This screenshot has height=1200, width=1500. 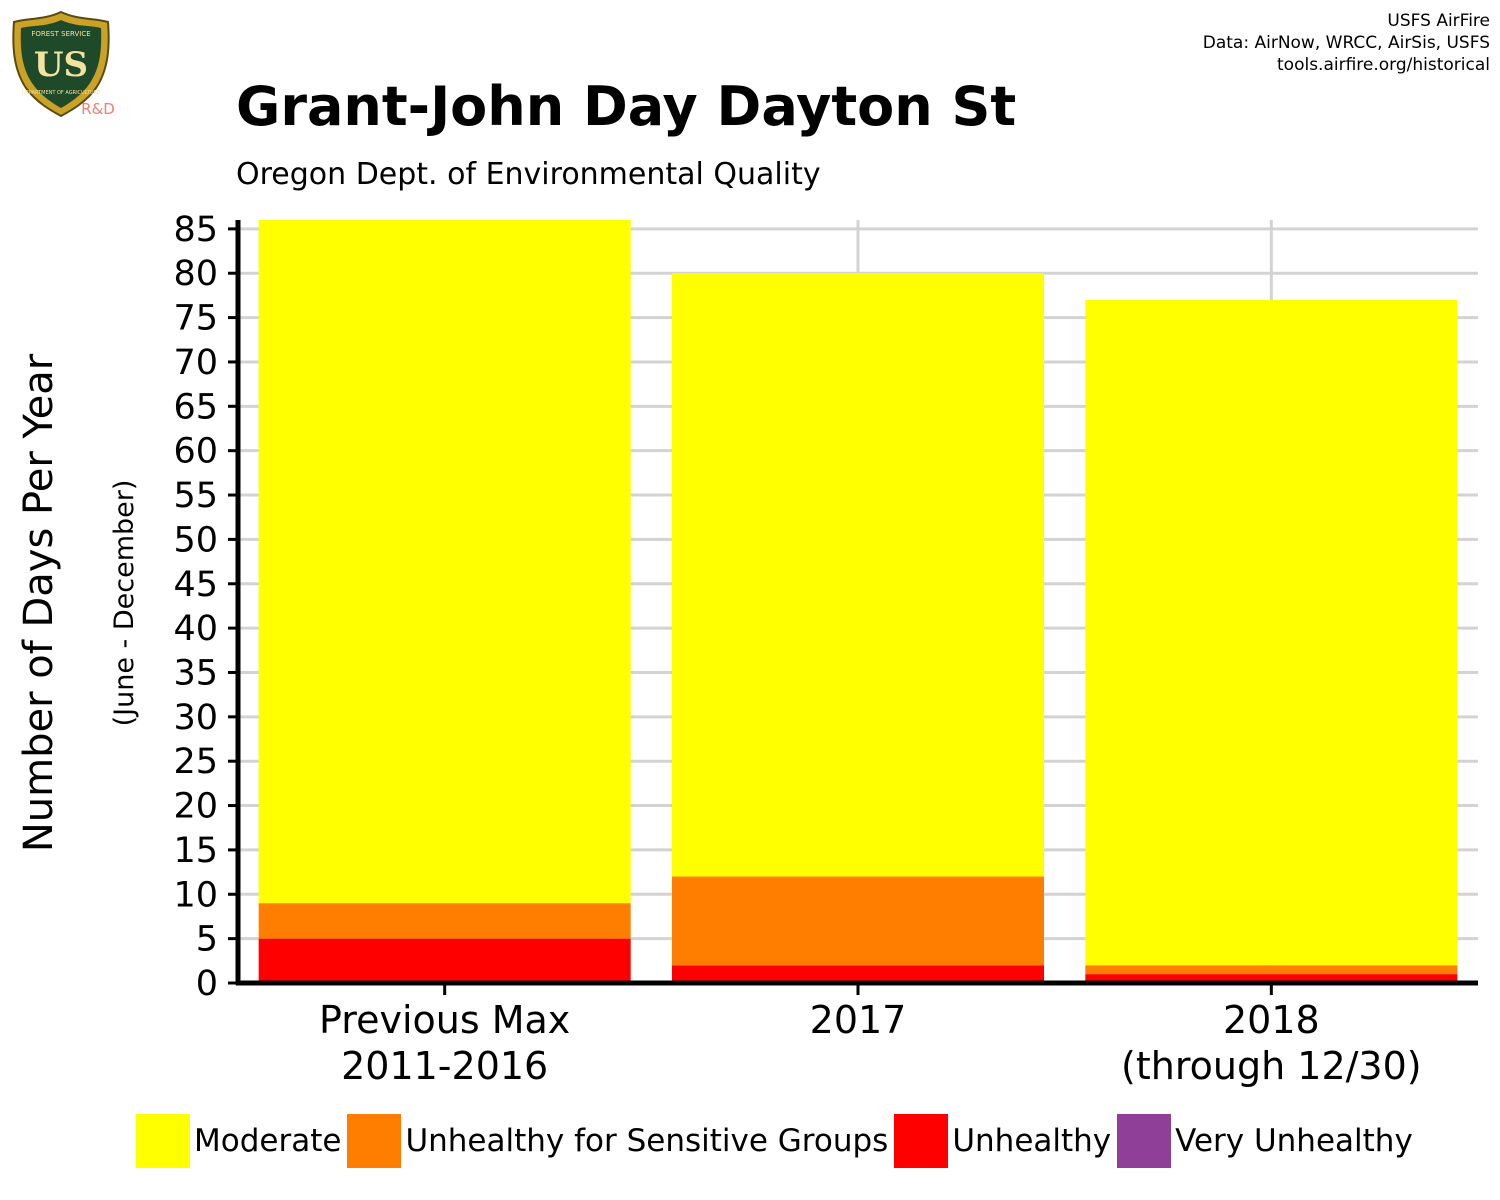 What do you see at coordinates (1032, 1141) in the screenshot?
I see `legend-label: Unhealthy` at bounding box center [1032, 1141].